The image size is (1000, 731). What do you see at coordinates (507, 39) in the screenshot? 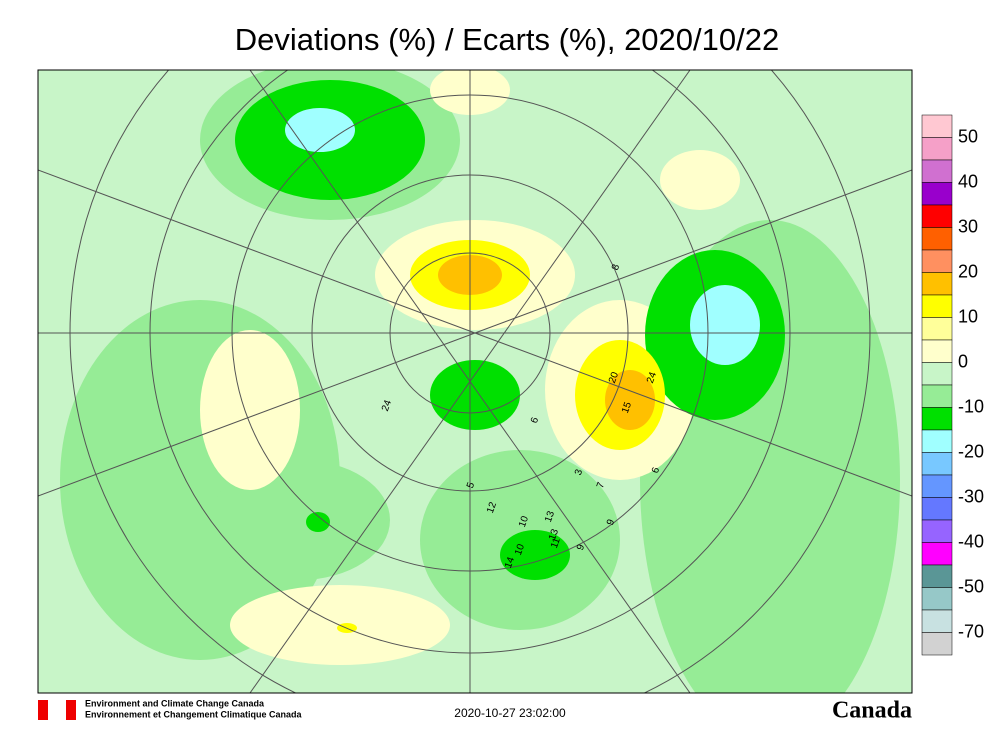
I see `title: Deviations (%) / Ecarts (%), 2020/10/22` at bounding box center [507, 39].